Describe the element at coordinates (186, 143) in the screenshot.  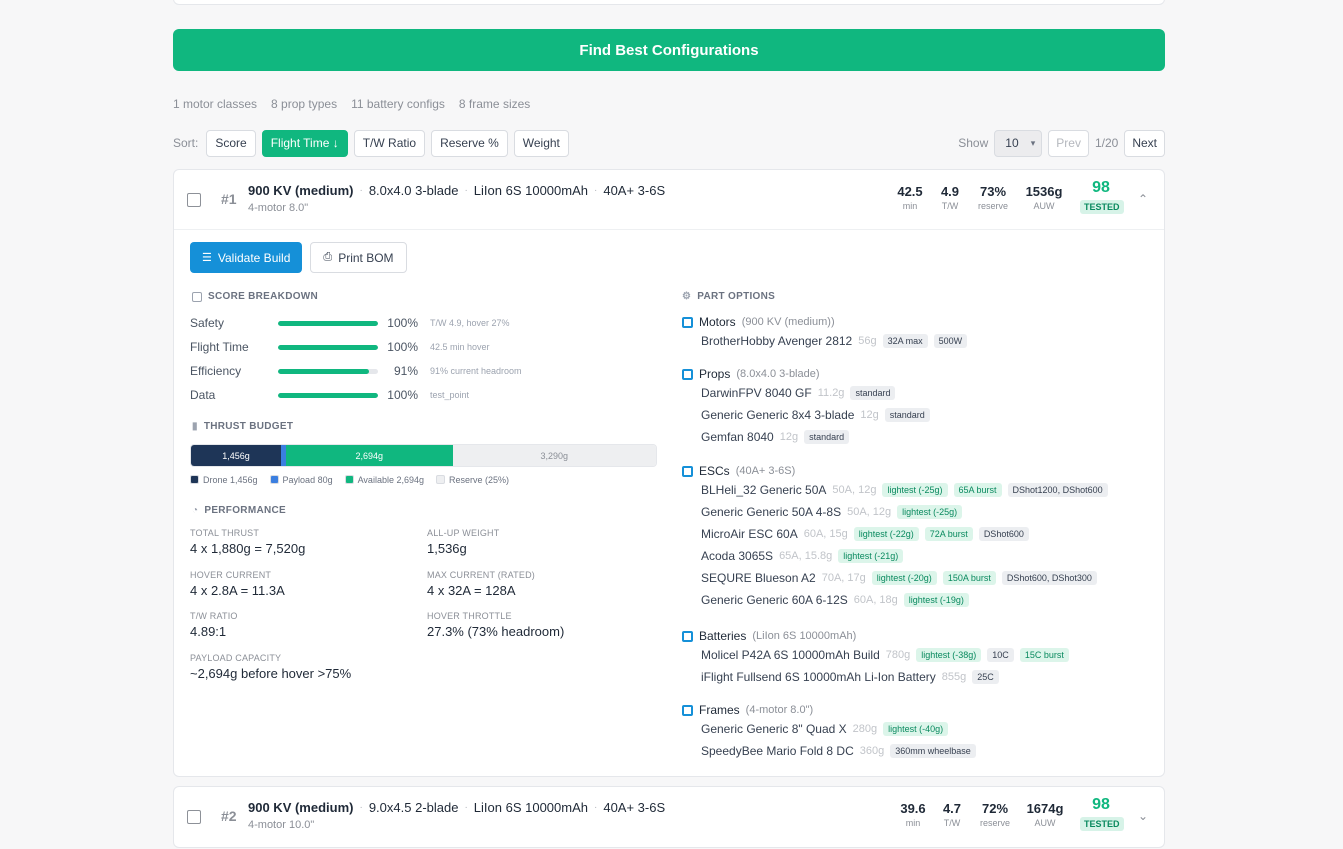
I see `sort-label: Sort:` at that location.